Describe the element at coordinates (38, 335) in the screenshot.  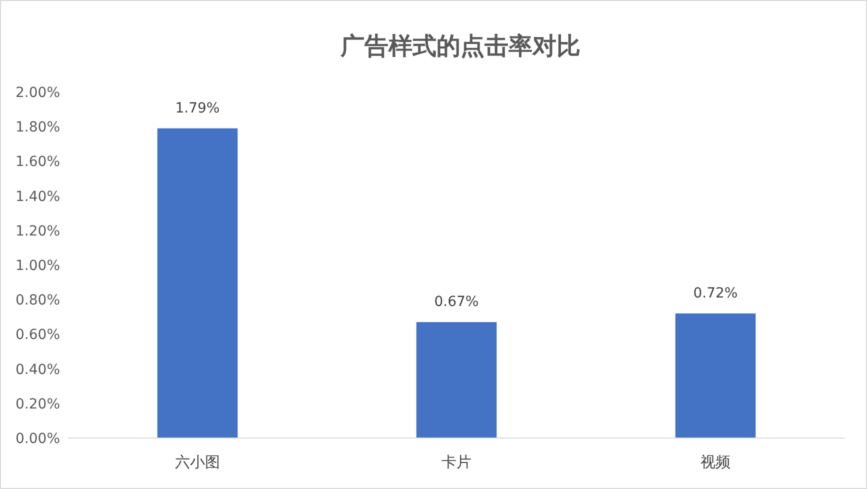
I see `y-tick-label: 0.60%` at that location.